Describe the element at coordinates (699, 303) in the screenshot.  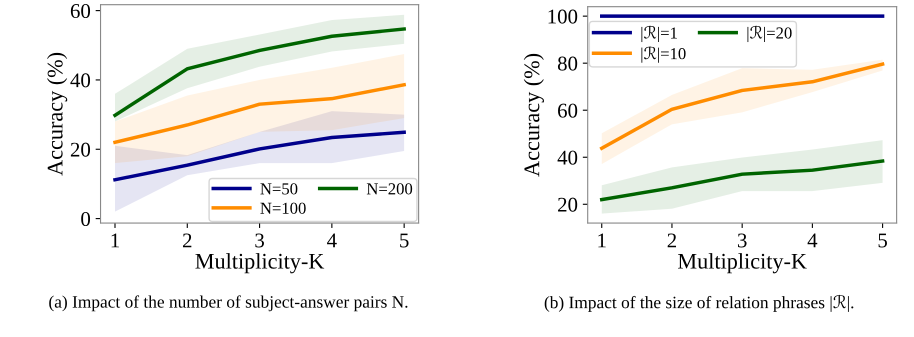
I see `text: (b) Impact of the size of relation phrases |ℛ|.` at that location.